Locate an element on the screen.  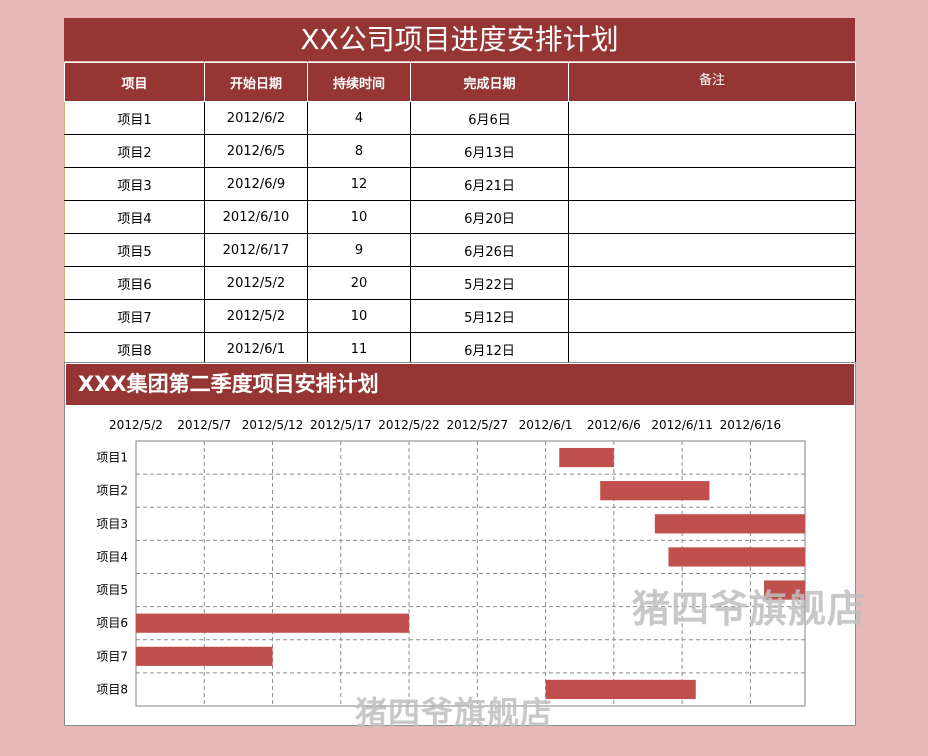
table-row: 项目7 2012/5/2 10 5月12日 is located at coordinates (460, 316).